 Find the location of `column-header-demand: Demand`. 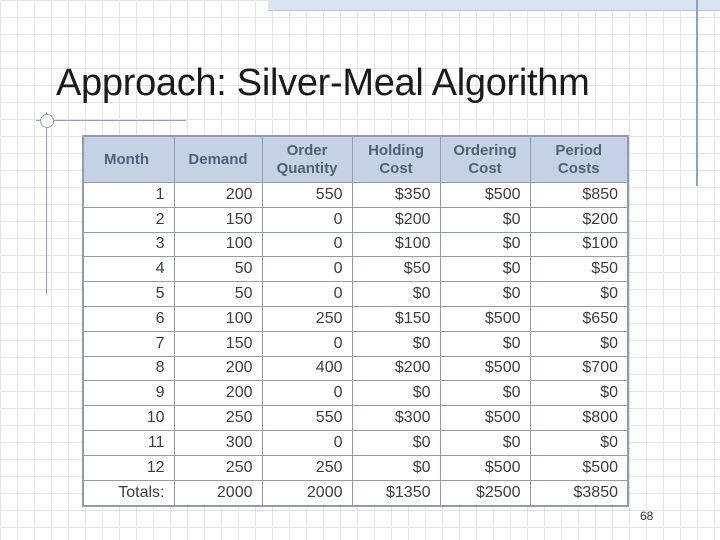

column-header-demand: Demand is located at coordinates (218, 159).